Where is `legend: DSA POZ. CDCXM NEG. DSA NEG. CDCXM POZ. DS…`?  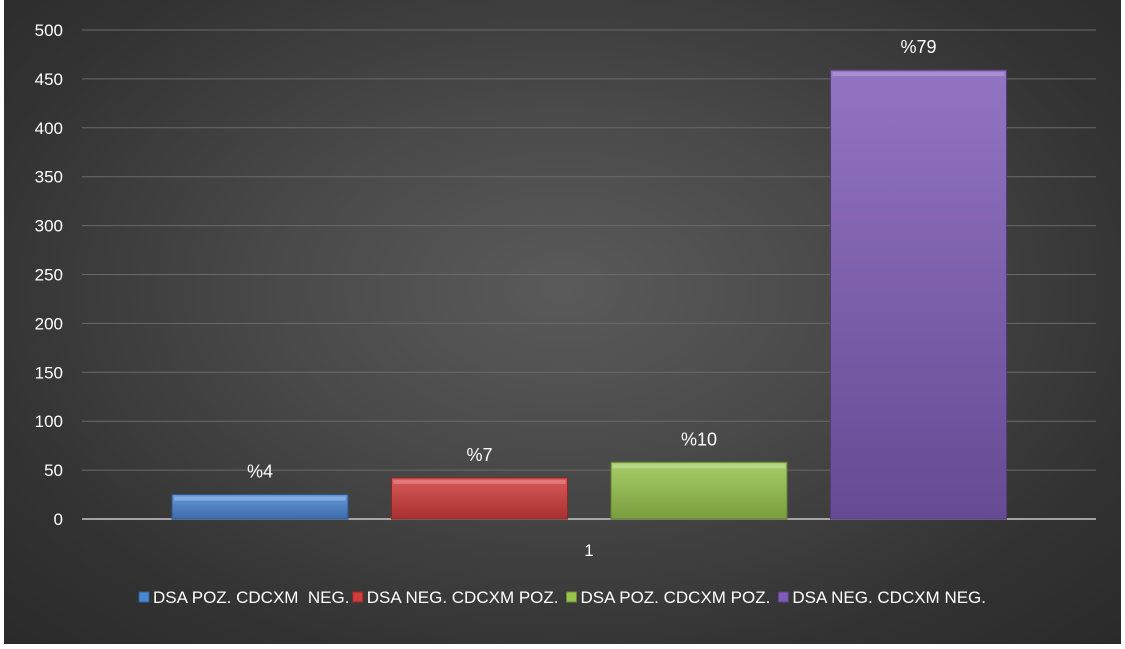 legend: DSA POZ. CDCXM NEG. DSA NEG. CDCXM POZ. DS… is located at coordinates (562, 597).